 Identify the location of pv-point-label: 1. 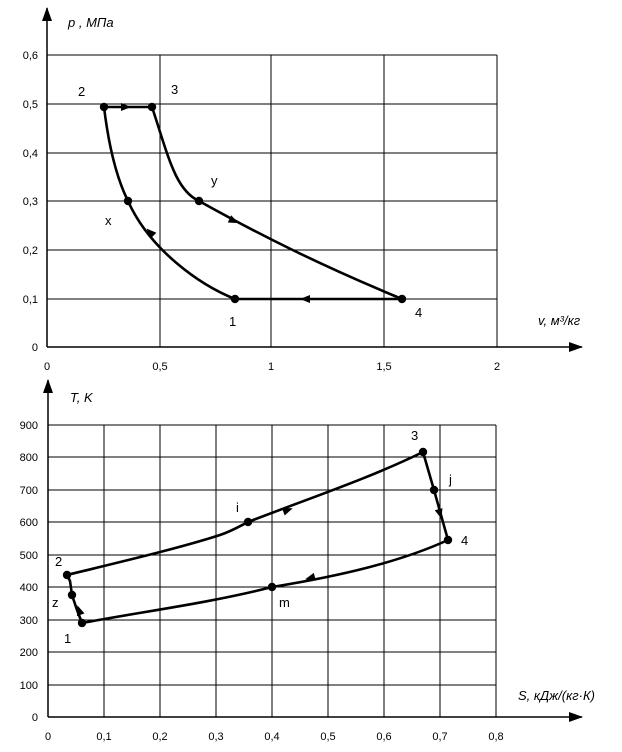
(232, 321).